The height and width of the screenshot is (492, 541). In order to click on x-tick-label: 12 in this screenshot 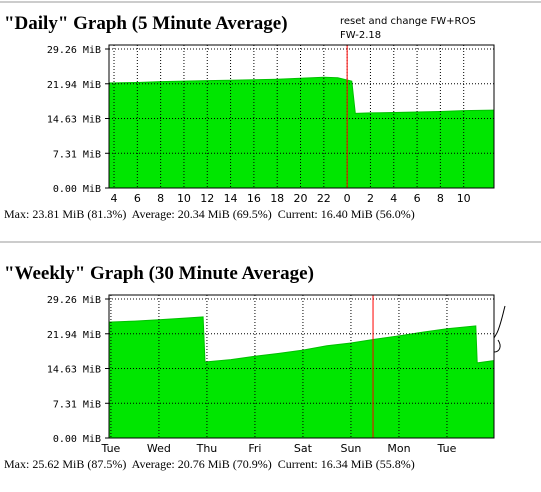, I will do `click(207, 198)`.